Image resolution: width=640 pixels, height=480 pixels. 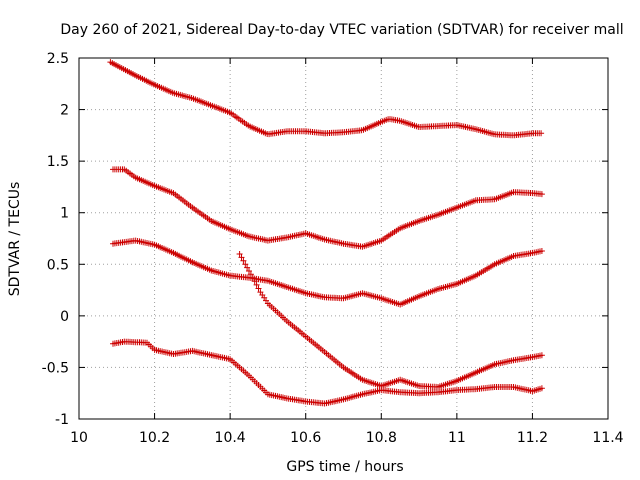 I want to click on y-tick-label: -1, so click(x=62, y=420).